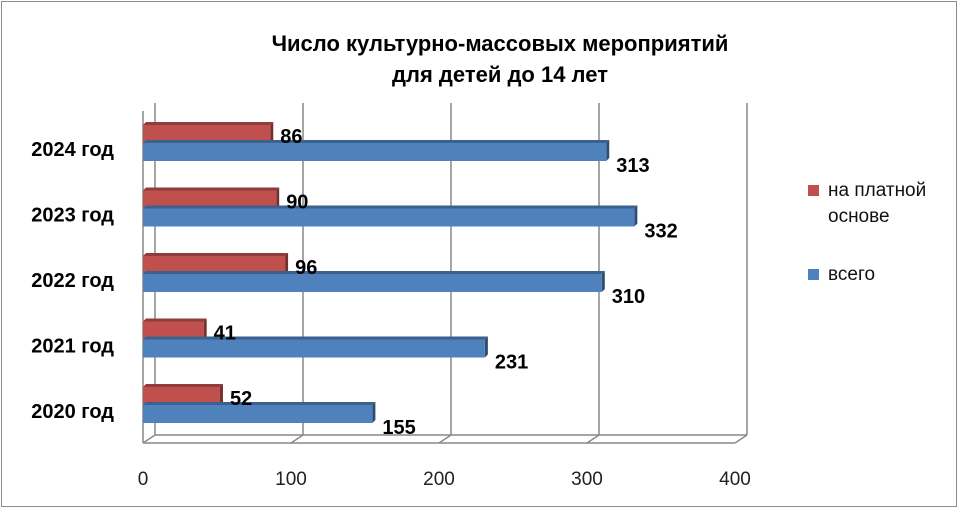  What do you see at coordinates (175, 320) in the screenshot?
I see `bar-paid-1-top` at bounding box center [175, 320].